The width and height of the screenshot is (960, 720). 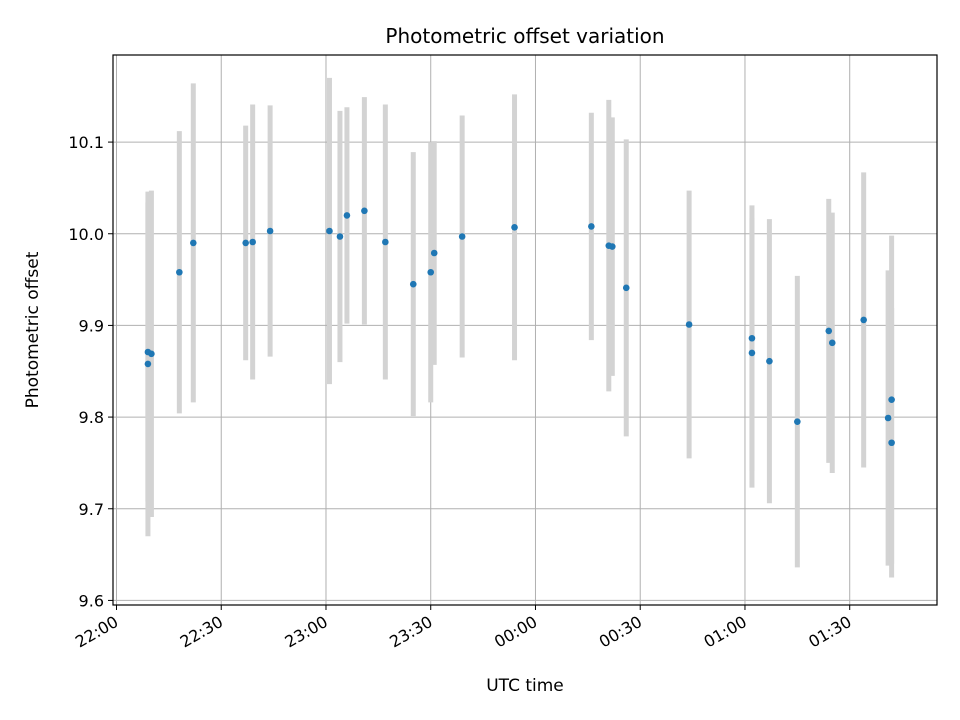 I want to click on y-axis-label: Photometric offset, so click(x=33, y=329).